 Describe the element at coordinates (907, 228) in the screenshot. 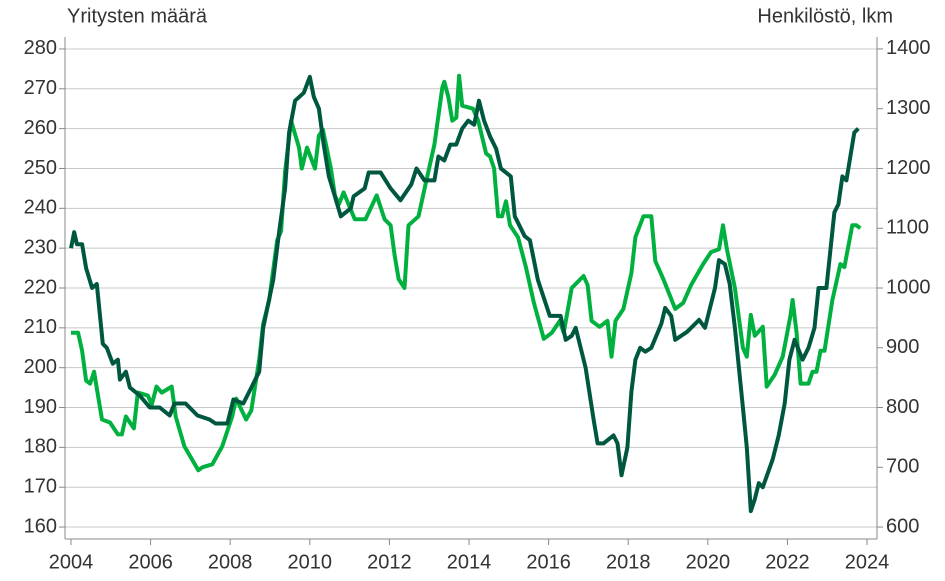

I see `y2-tick-label: 1100` at that location.